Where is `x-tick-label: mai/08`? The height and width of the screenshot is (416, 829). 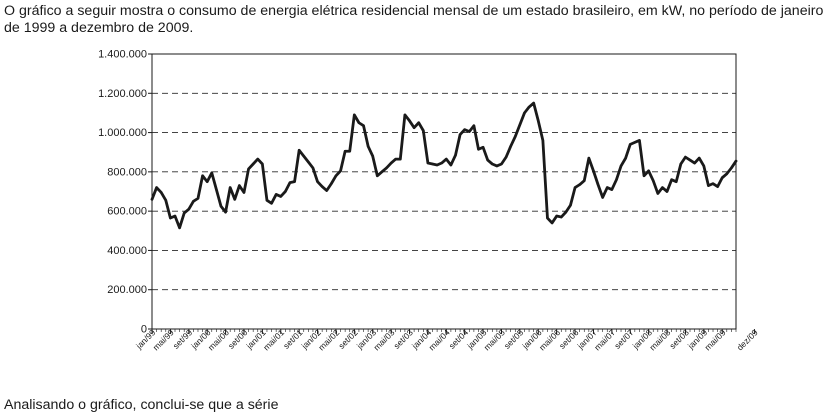
x-tick-label: mai/08 is located at coordinates (659, 339).